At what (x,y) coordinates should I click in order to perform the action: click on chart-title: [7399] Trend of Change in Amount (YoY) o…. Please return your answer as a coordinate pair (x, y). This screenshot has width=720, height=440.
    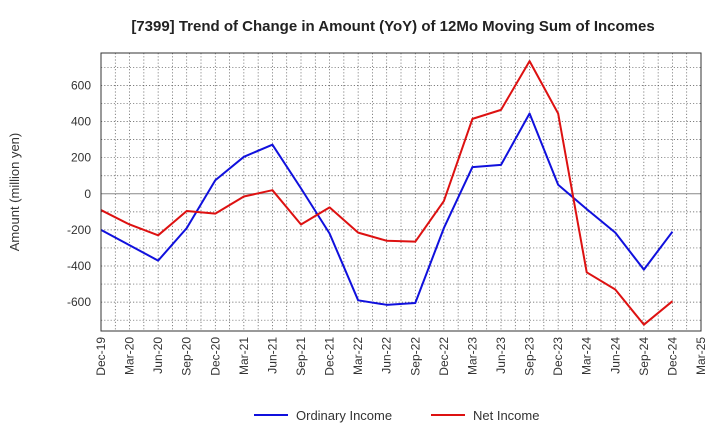
    Looking at the image, I should click on (392, 26).